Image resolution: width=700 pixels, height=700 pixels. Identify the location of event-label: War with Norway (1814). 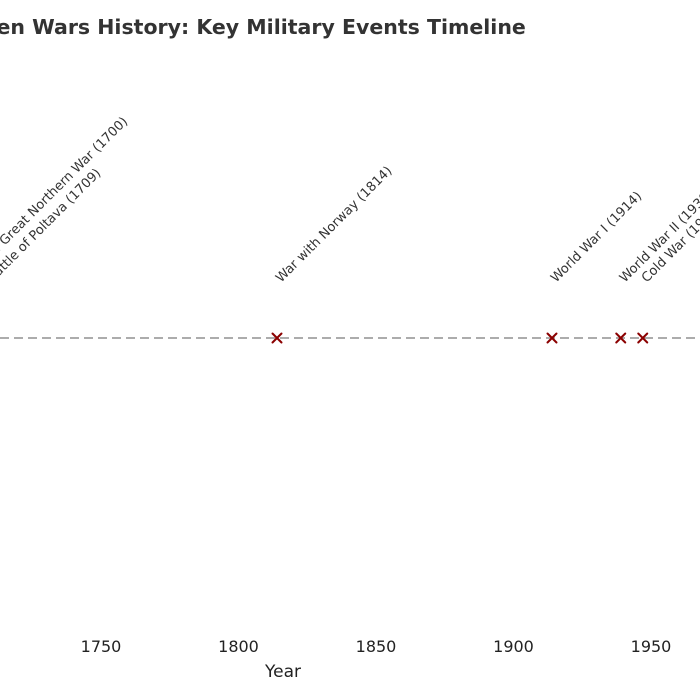
(334, 225).